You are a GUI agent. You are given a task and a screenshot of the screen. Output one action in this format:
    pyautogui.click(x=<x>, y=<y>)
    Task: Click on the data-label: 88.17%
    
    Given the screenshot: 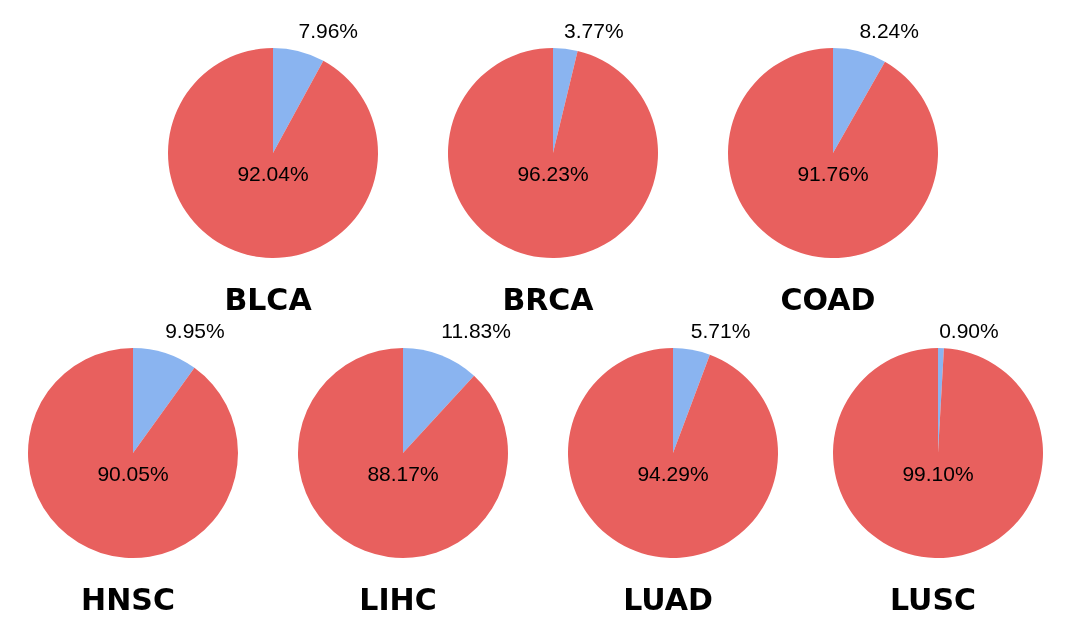 What is the action you would take?
    pyautogui.click(x=403, y=473)
    